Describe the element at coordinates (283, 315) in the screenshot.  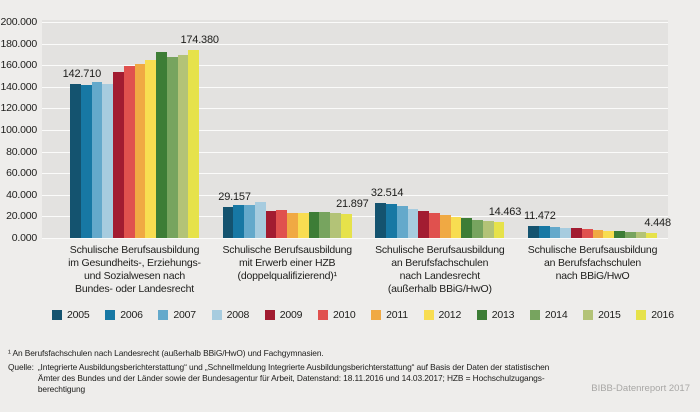
I see `legend-item-2009: 2009` at that location.